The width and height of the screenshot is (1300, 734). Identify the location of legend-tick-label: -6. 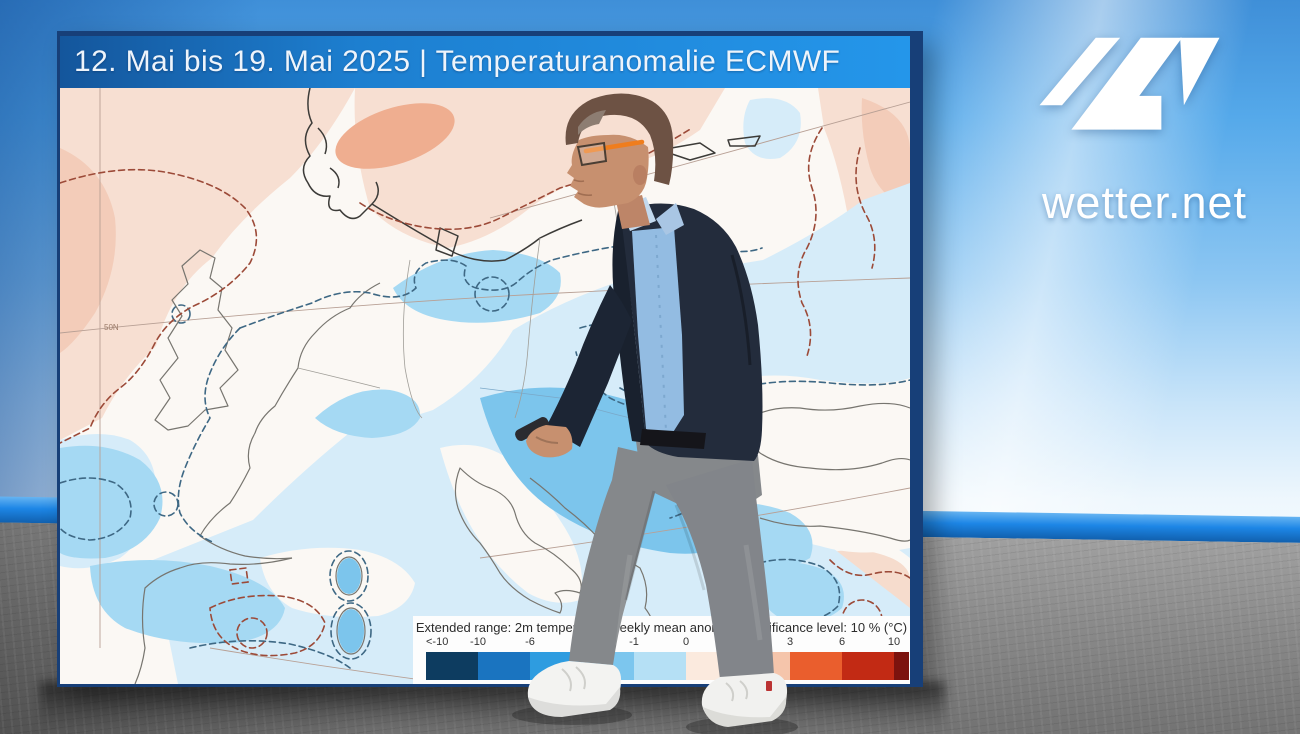
(530, 642).